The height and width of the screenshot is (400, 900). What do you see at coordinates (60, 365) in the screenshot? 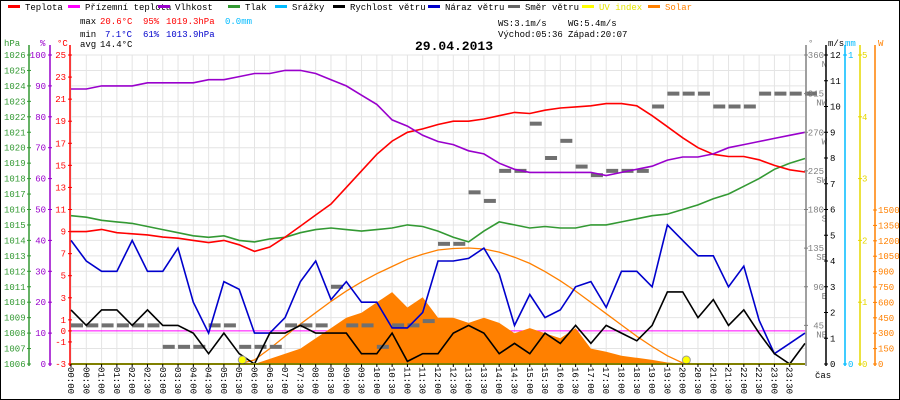
I see `temperature-tick-label: -3` at bounding box center [60, 365].